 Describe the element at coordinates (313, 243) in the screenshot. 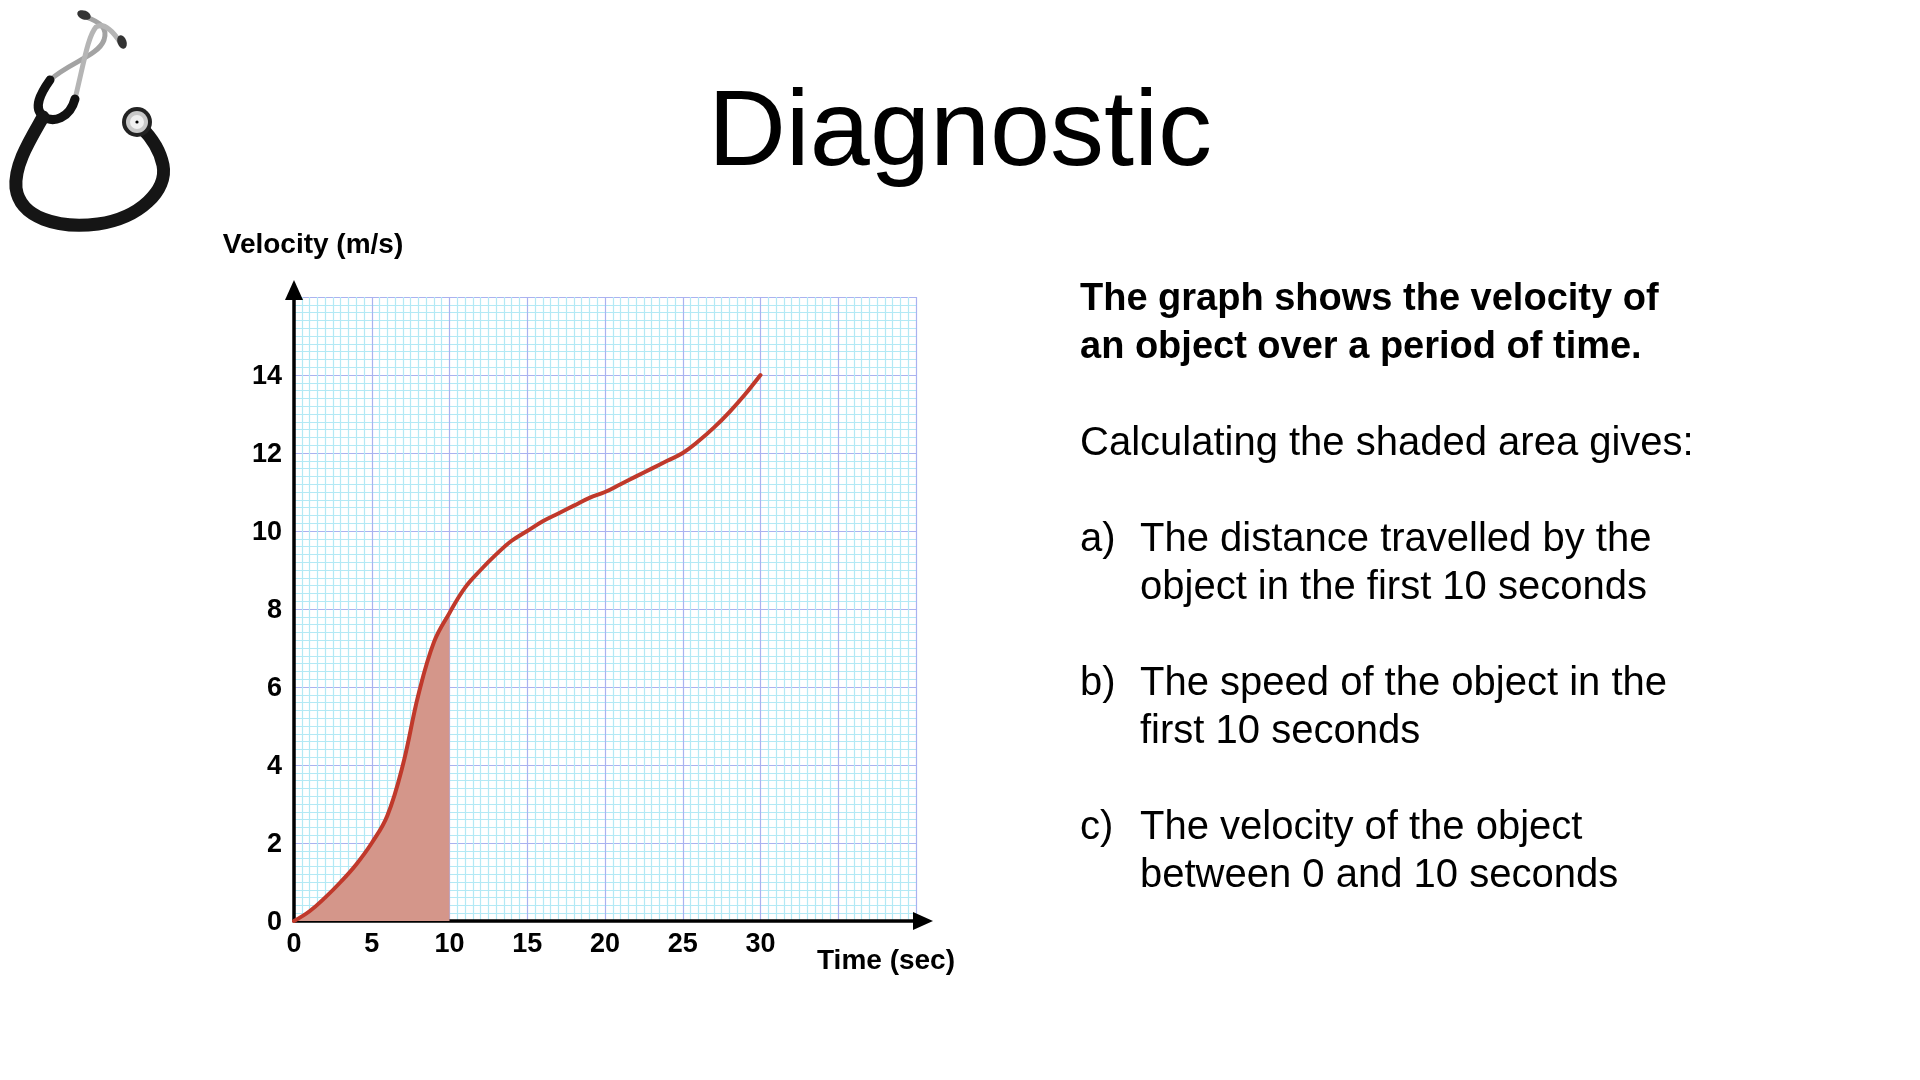

I see `y-axis-title: Velocity (m/s)` at that location.